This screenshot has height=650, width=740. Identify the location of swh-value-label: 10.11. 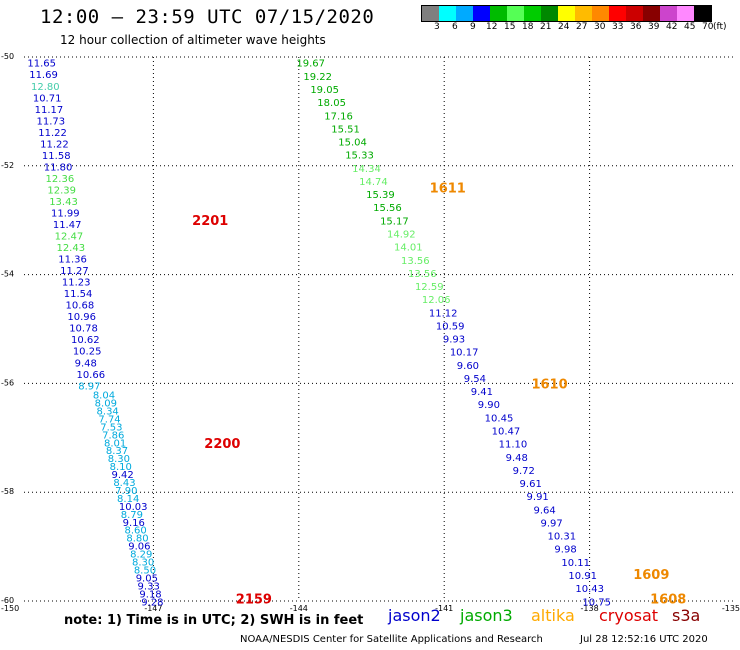
(575, 563).